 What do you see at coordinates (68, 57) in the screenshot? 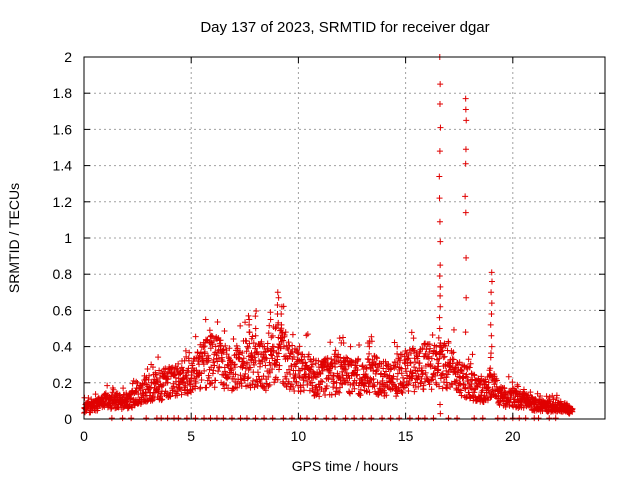
I see `y-tick-label: 2` at bounding box center [68, 57].